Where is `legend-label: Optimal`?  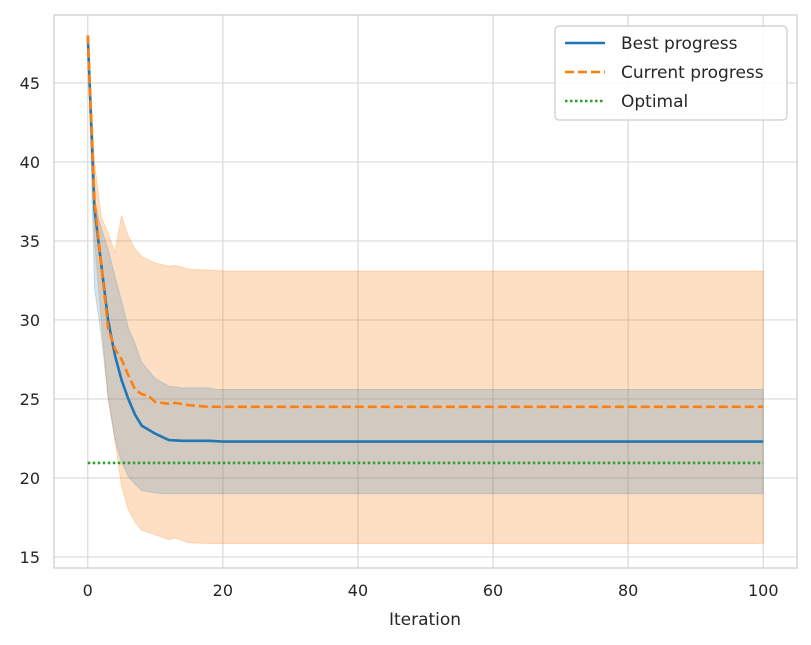
legend-label: Optimal is located at coordinates (654, 102).